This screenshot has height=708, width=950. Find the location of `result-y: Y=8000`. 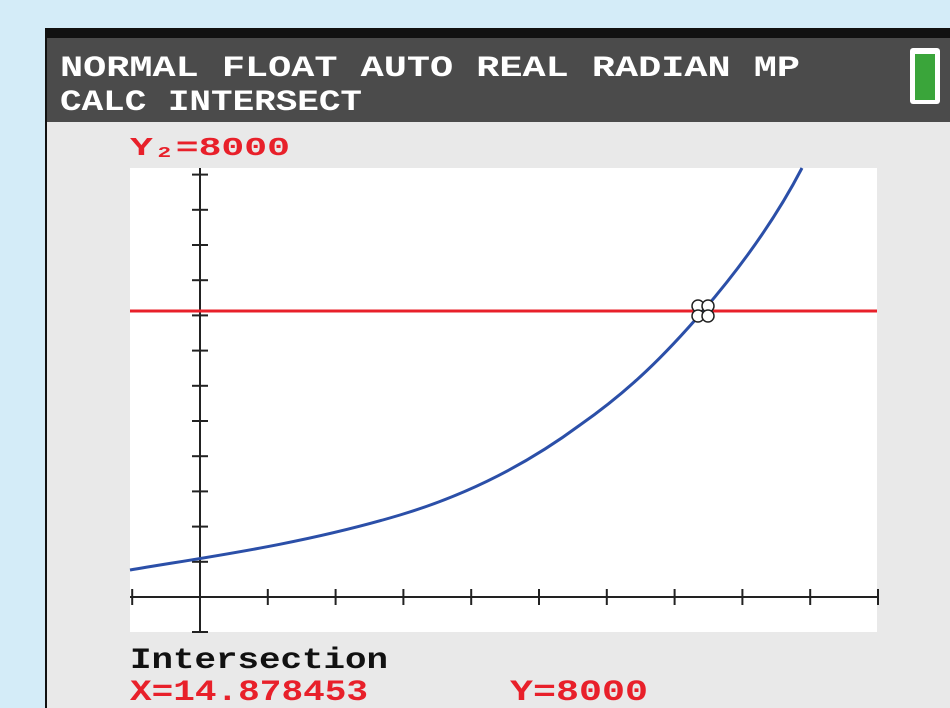

result-y: Y=8000 is located at coordinates (579, 692).